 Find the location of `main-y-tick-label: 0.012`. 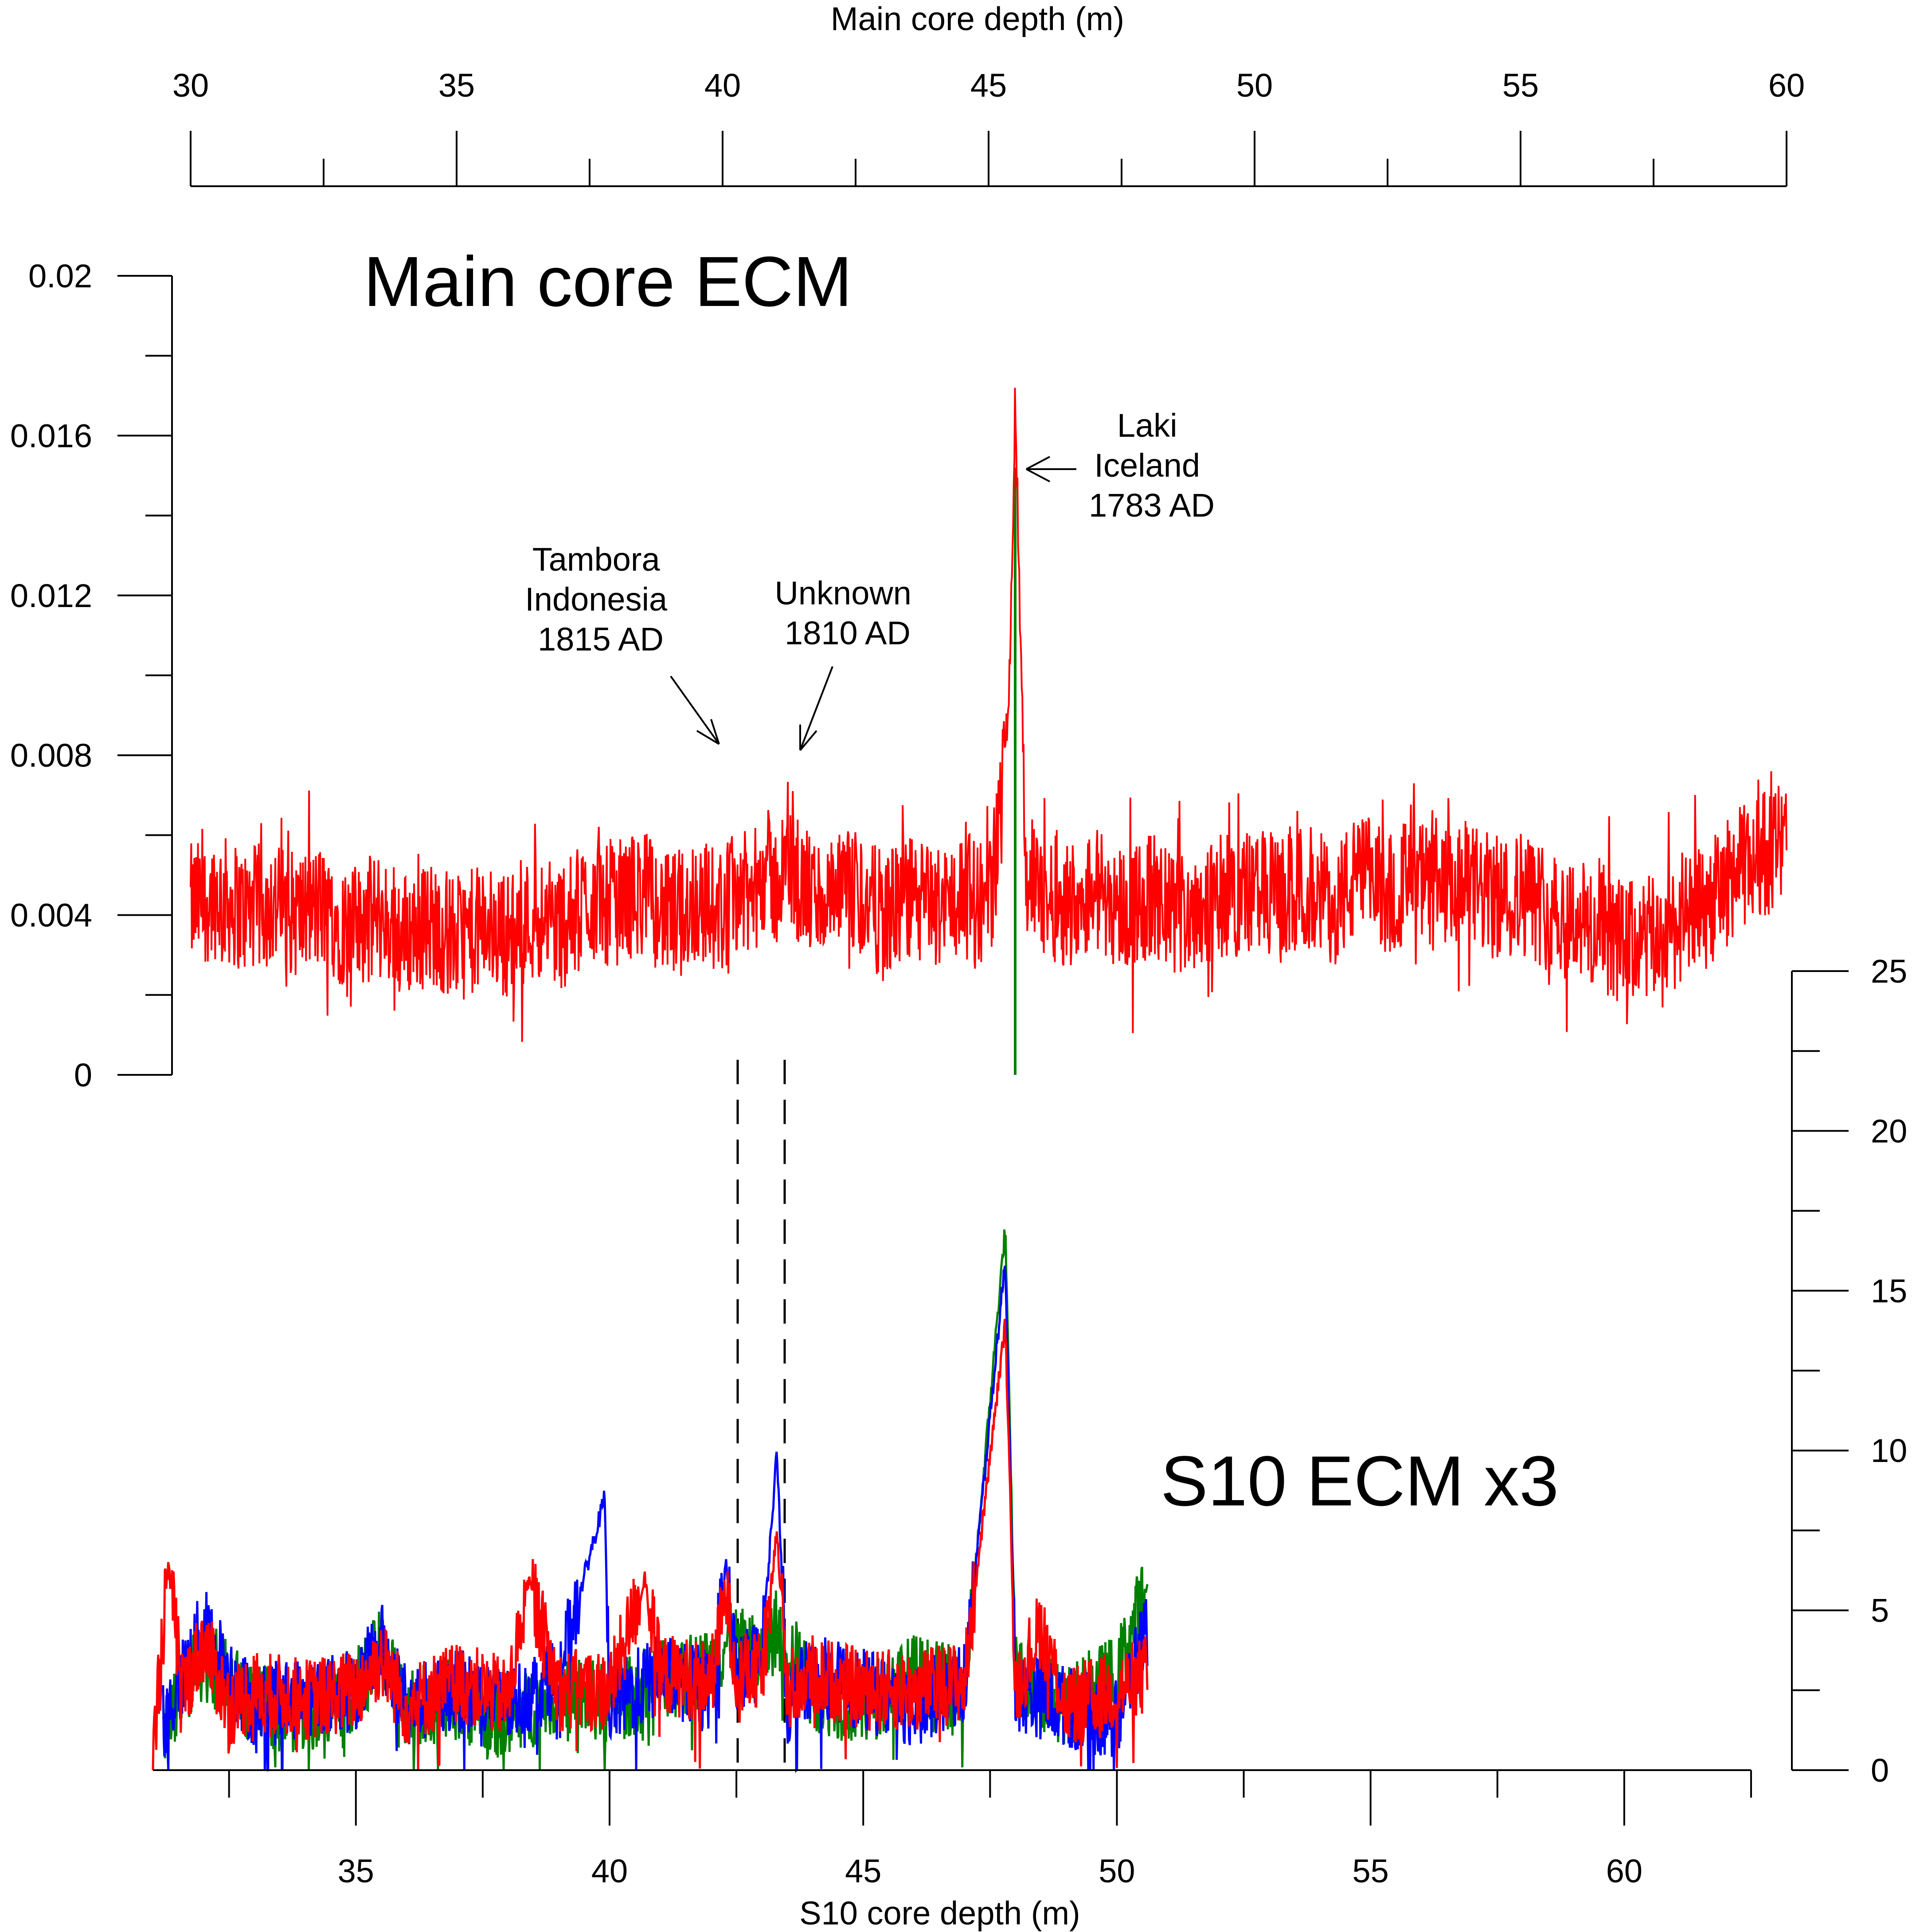

main-y-tick-label: 0.012 is located at coordinates (51, 595).